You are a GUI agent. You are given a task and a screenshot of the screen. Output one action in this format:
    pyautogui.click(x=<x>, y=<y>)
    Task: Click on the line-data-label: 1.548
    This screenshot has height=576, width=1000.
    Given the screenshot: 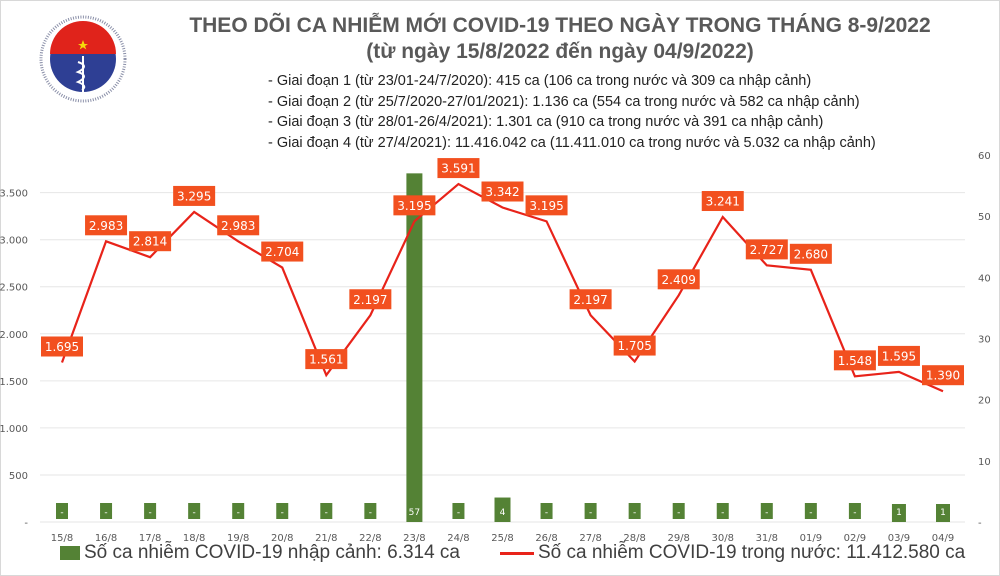 What is the action you would take?
    pyautogui.click(x=855, y=361)
    